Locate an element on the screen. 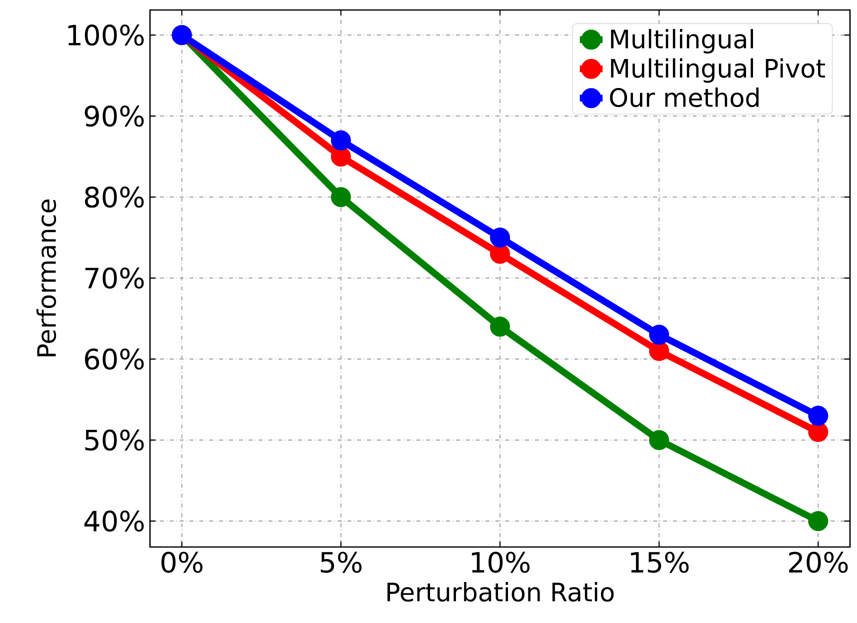 This screenshot has height=623, width=857. y-tick-label: 60% is located at coordinates (114, 359).